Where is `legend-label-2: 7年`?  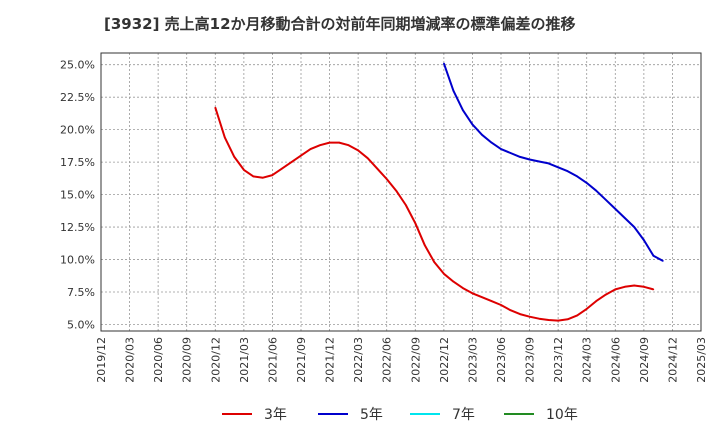
legend-label-2: 7年 is located at coordinates (463, 415).